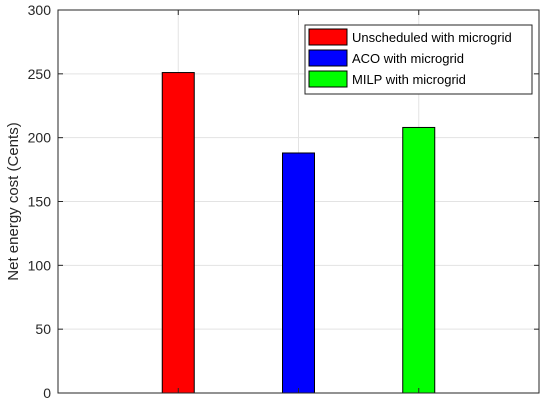 This screenshot has height=408, width=550. I want to click on legend-label: MILP with microgrid, so click(409, 79).